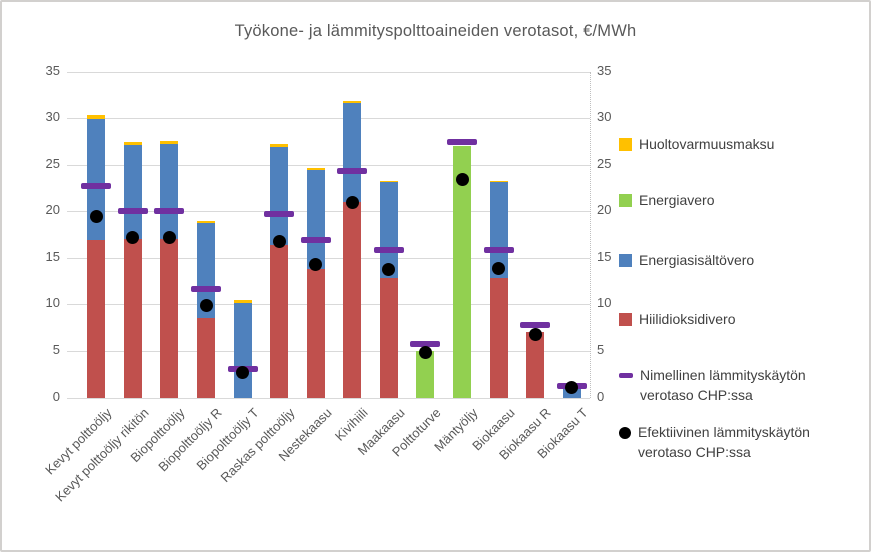  What do you see at coordinates (601, 349) in the screenshot?
I see `y-axis-label-right: 5` at bounding box center [601, 349].